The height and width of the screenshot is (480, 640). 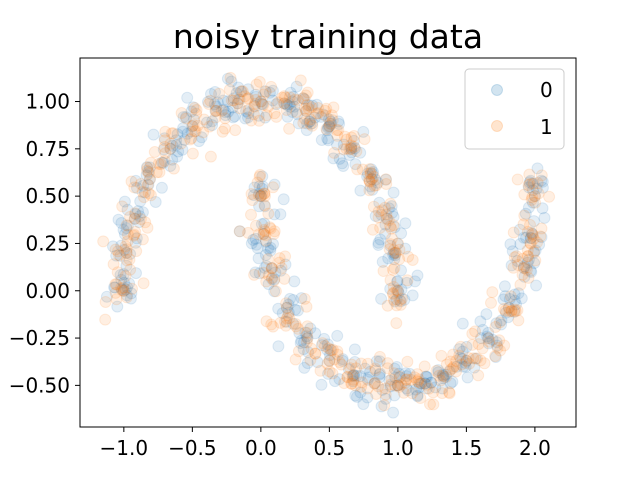 I want to click on chart-title: noisy training data, so click(x=328, y=36).